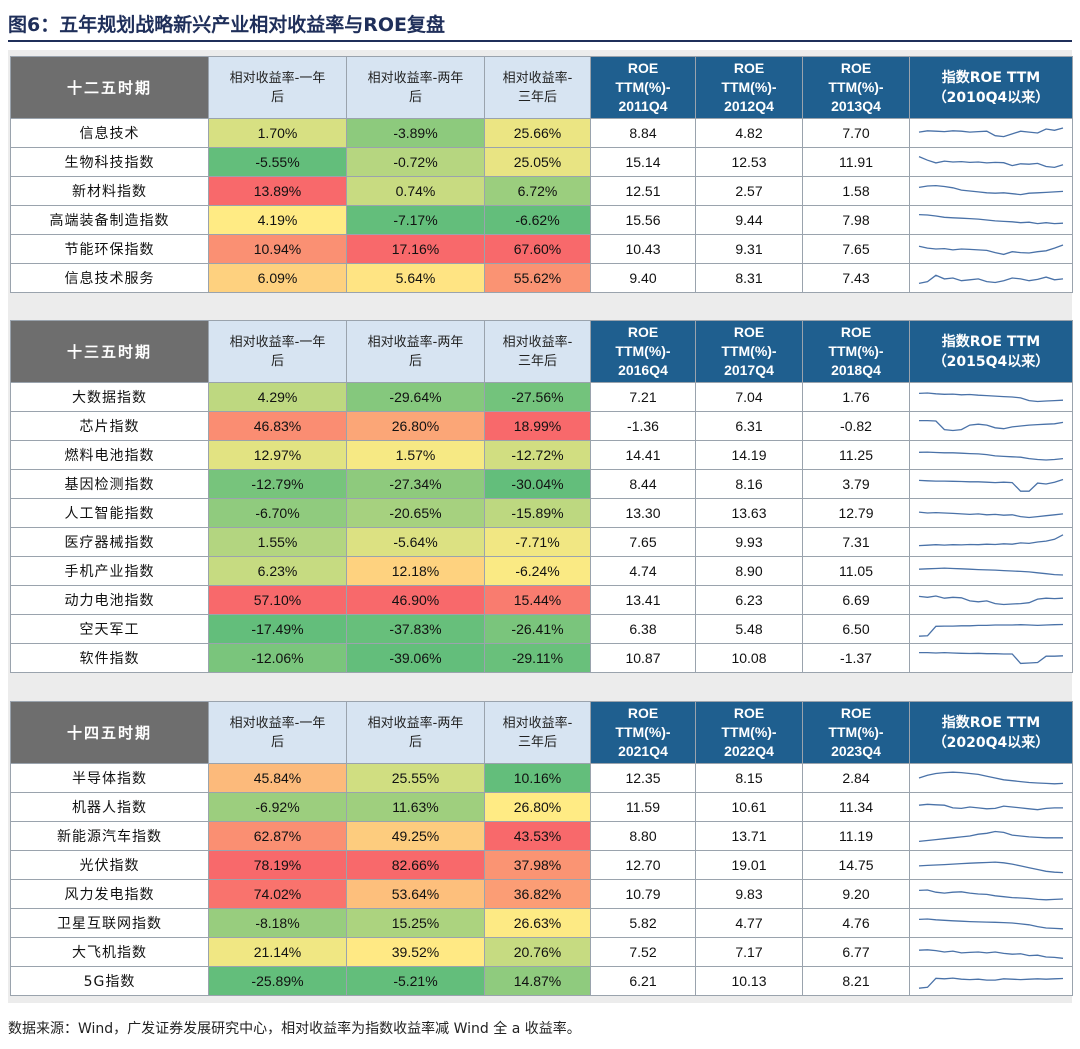  What do you see at coordinates (109, 865) in the screenshot?
I see `index-name: 光伏指数` at bounding box center [109, 865].